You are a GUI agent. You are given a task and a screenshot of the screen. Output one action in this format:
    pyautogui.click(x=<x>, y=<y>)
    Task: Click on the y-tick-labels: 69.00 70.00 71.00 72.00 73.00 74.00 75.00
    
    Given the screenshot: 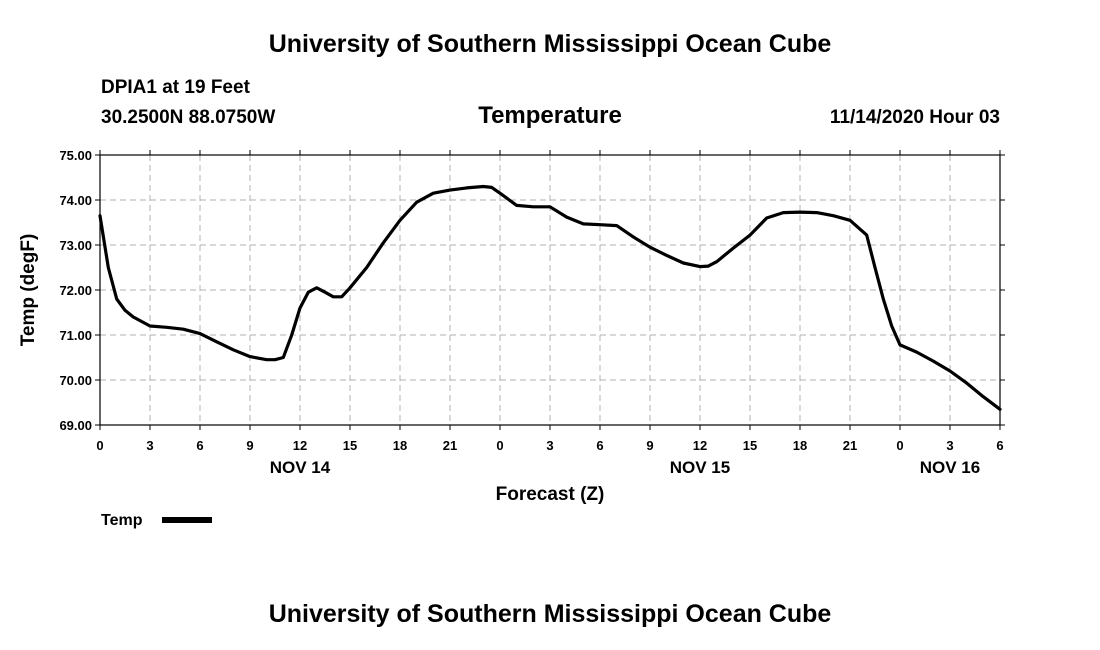 What is the action you would take?
    pyautogui.click(x=75, y=290)
    